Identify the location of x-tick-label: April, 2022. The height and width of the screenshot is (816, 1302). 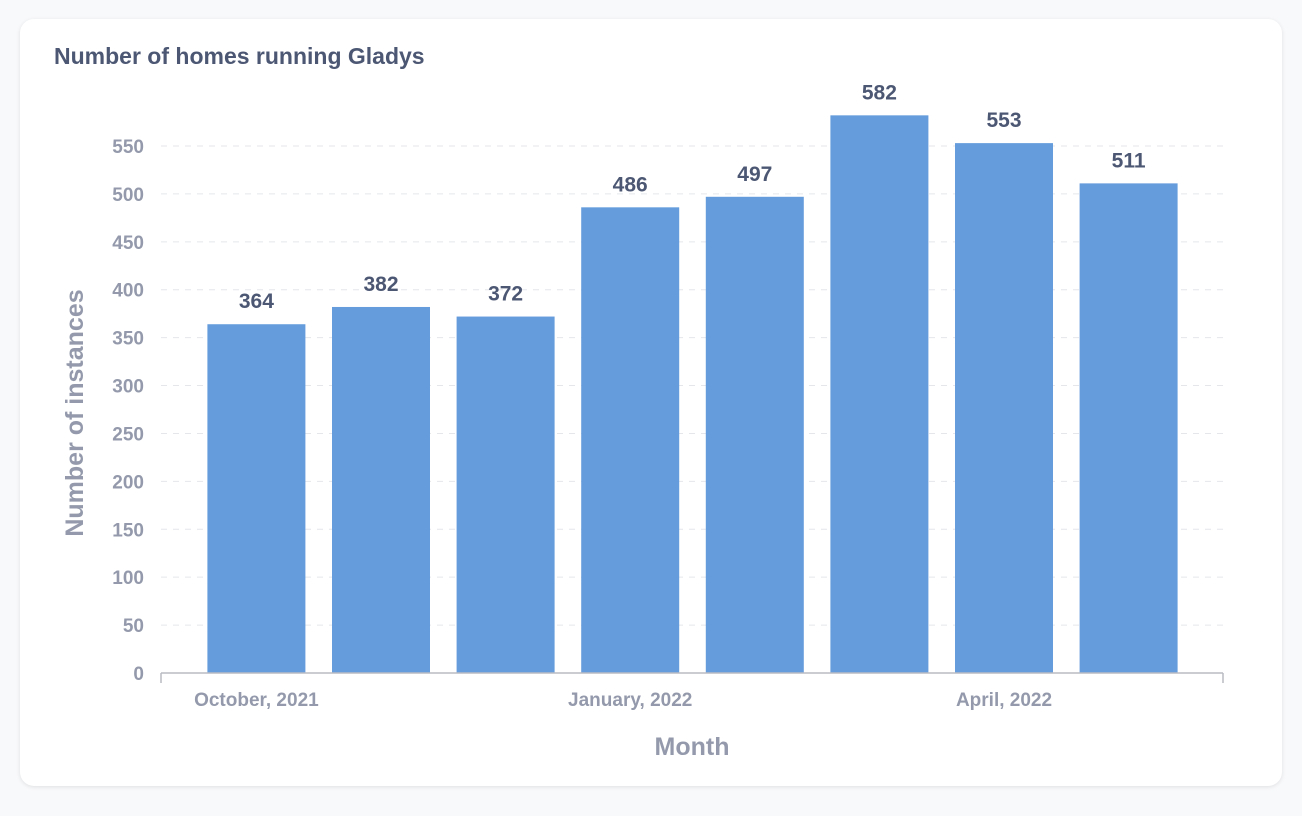
(1004, 700).